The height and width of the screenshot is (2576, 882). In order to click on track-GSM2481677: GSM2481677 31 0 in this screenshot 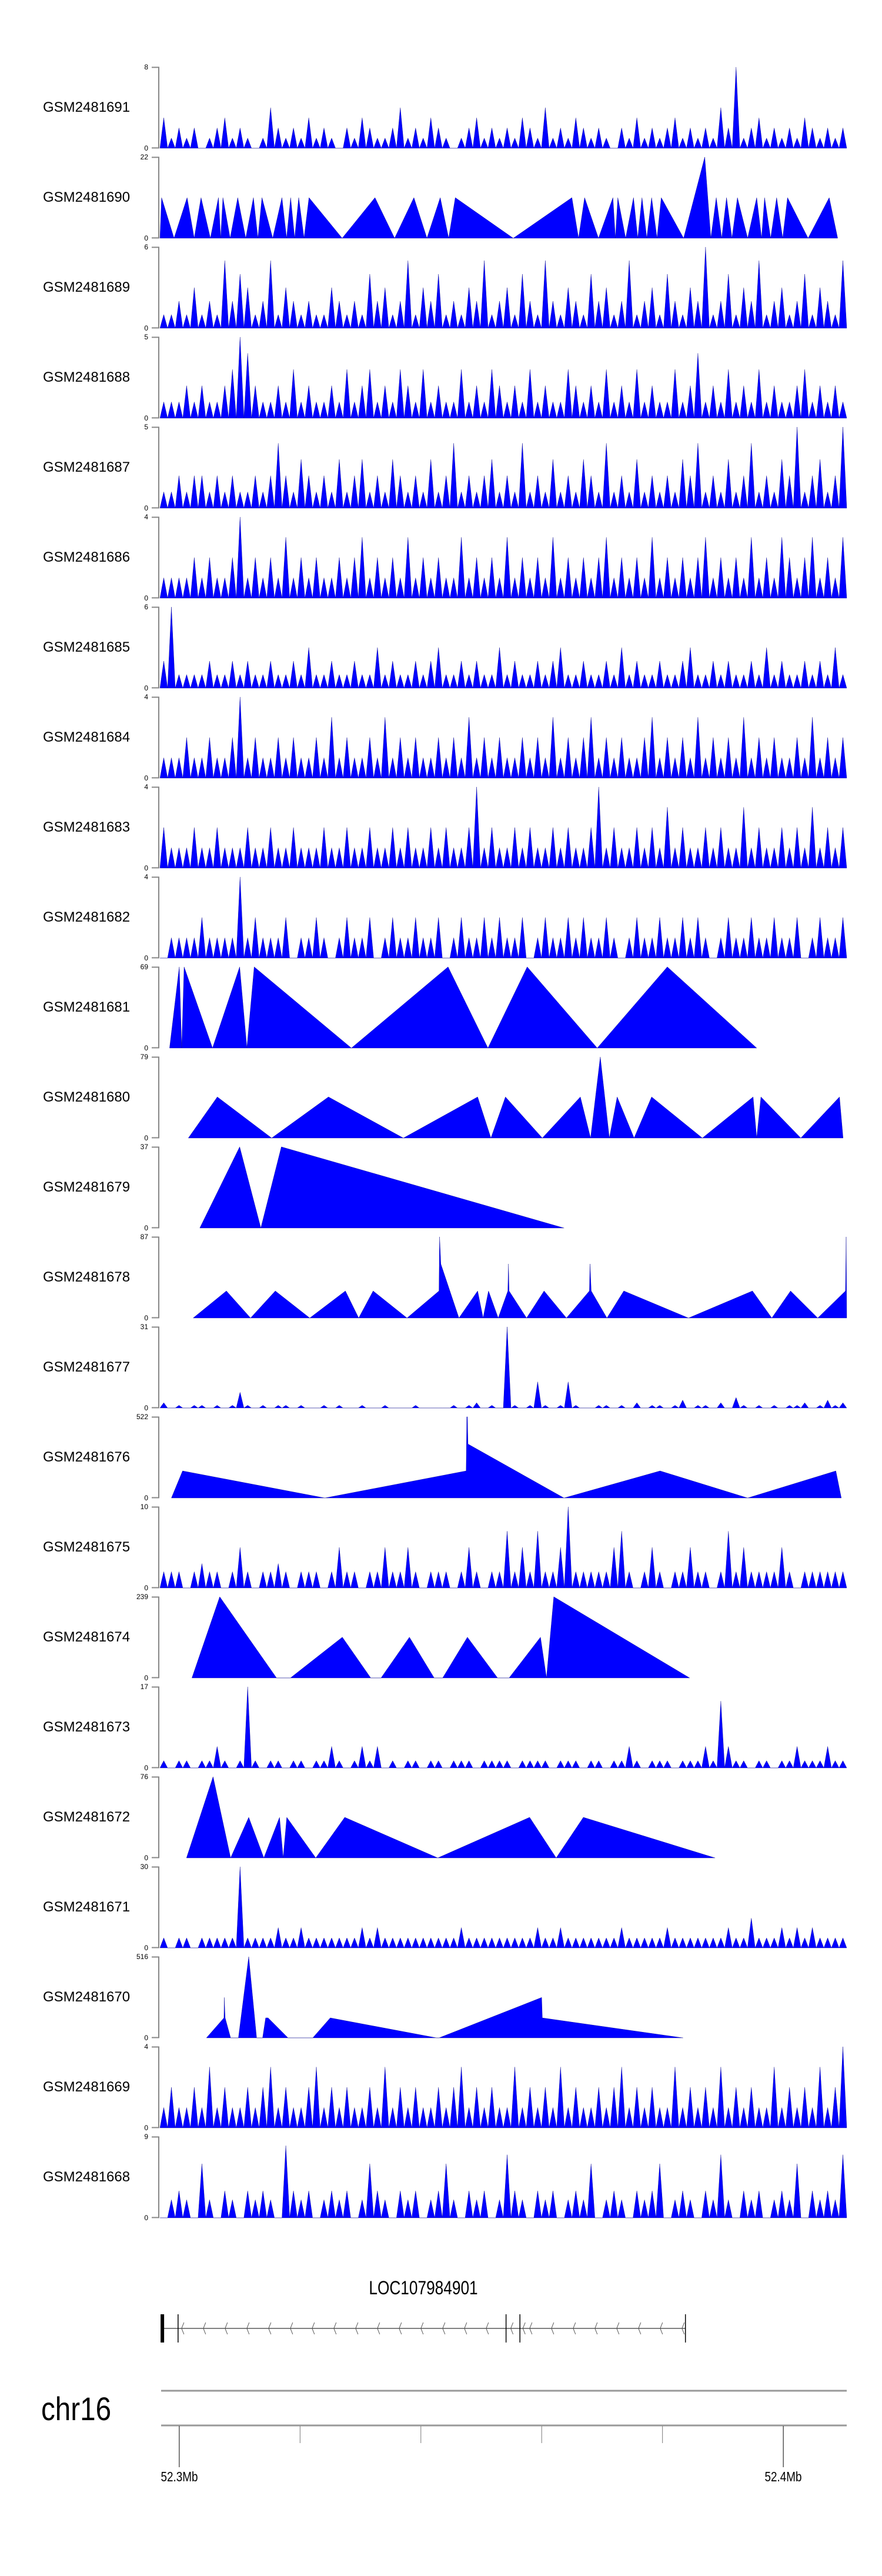, I will do `click(441, 1367)`.